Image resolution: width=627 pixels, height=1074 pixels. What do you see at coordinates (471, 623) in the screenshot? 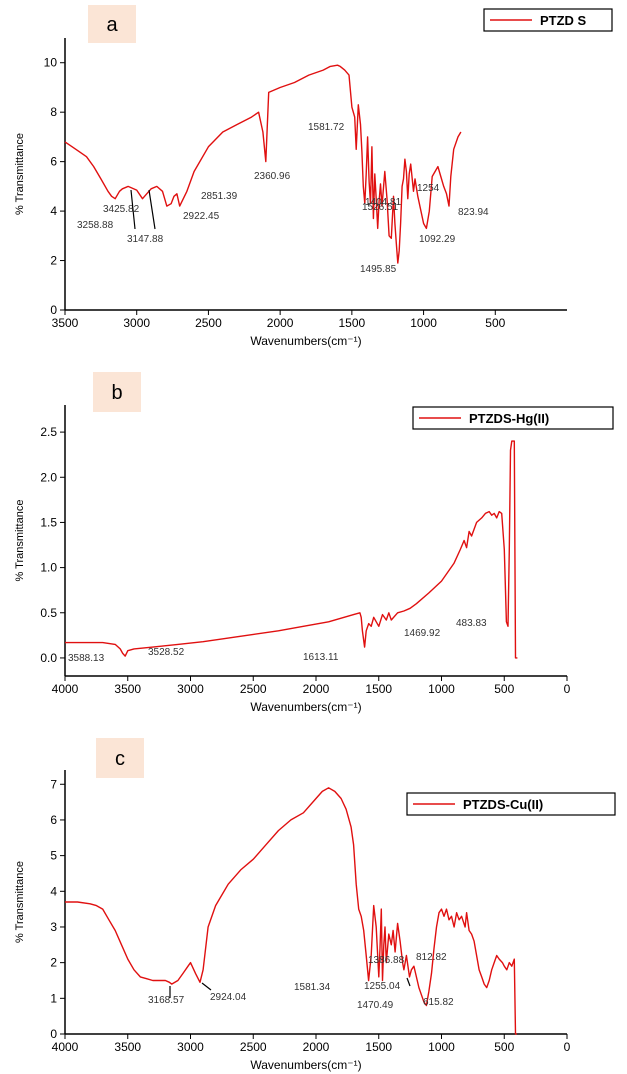
I see `peak-label-483-83: 483.83` at bounding box center [471, 623].